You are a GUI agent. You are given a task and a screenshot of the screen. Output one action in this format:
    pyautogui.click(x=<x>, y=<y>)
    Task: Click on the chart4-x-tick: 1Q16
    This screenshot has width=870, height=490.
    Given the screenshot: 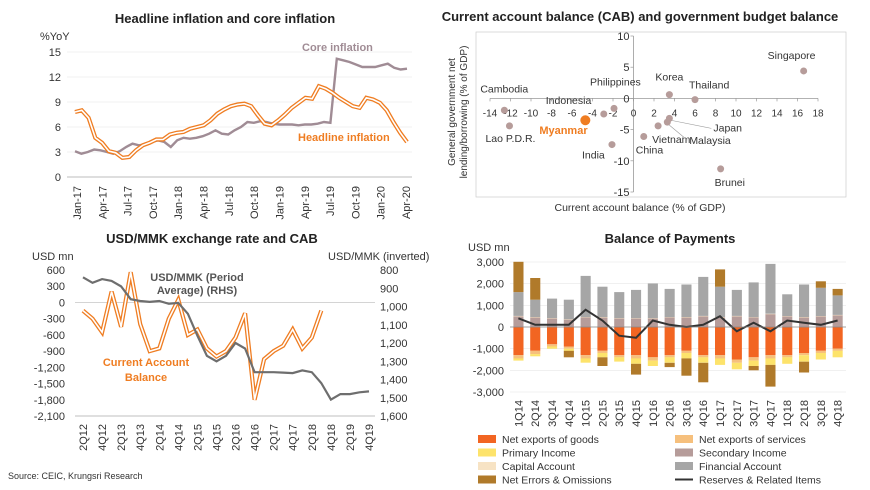 What is the action you would take?
    pyautogui.click(x=654, y=413)
    